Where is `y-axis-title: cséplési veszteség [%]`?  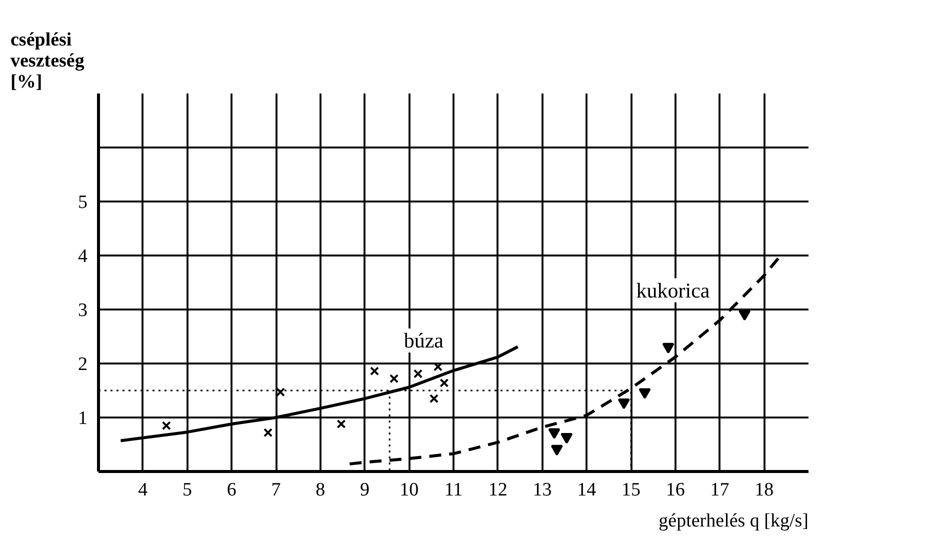 y-axis-title: cséplési veszteség [%] is located at coordinates (47, 61).